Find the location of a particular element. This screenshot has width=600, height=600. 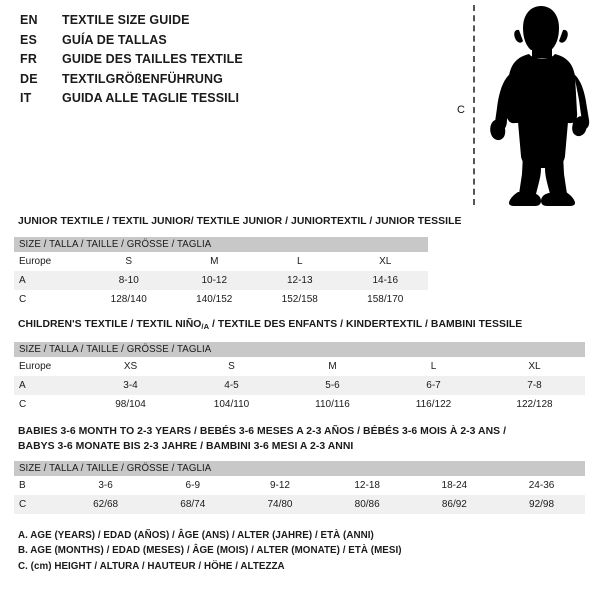

cell: 62/68 is located at coordinates (106, 504).